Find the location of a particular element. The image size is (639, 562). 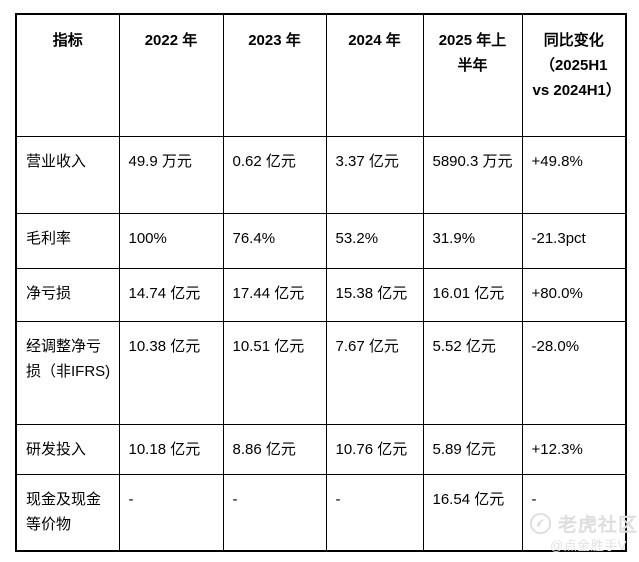

data-cell: 16.01 亿元 is located at coordinates (472, 294).